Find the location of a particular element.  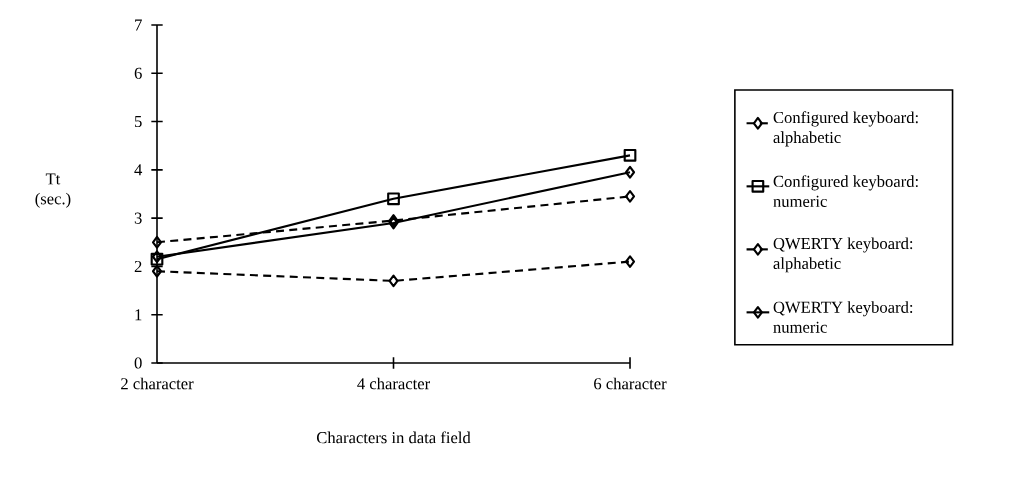

x-tick-label: 6 character is located at coordinates (630, 383).